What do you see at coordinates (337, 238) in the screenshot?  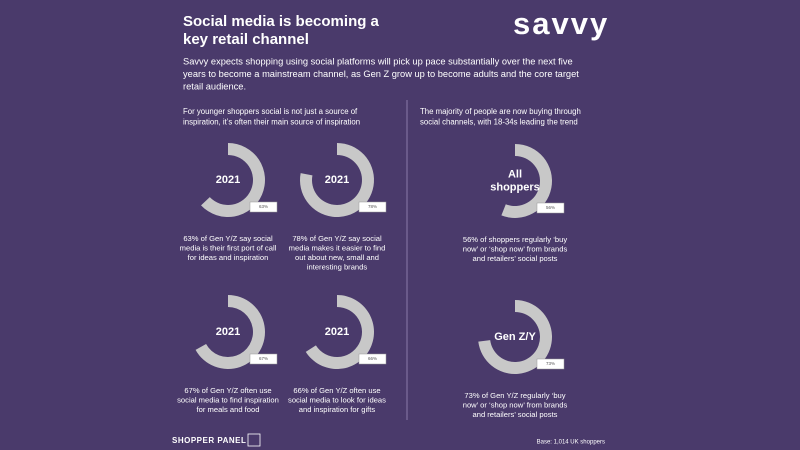 I see `caption: 78% of Gen Y/Z say social` at bounding box center [337, 238].